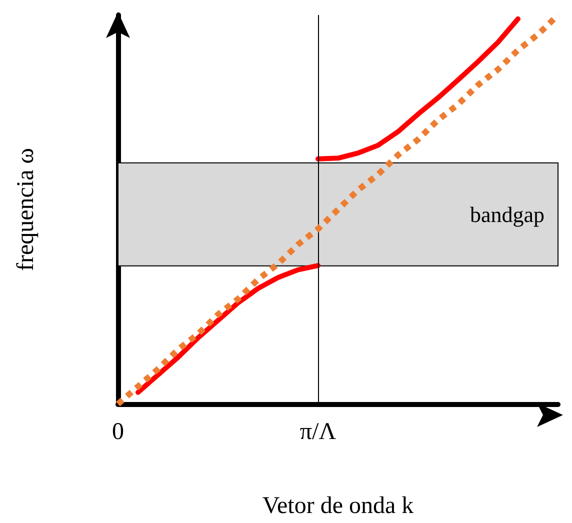  What do you see at coordinates (338, 506) in the screenshot?
I see `x-axis-title: Vetor de onda k` at bounding box center [338, 506].